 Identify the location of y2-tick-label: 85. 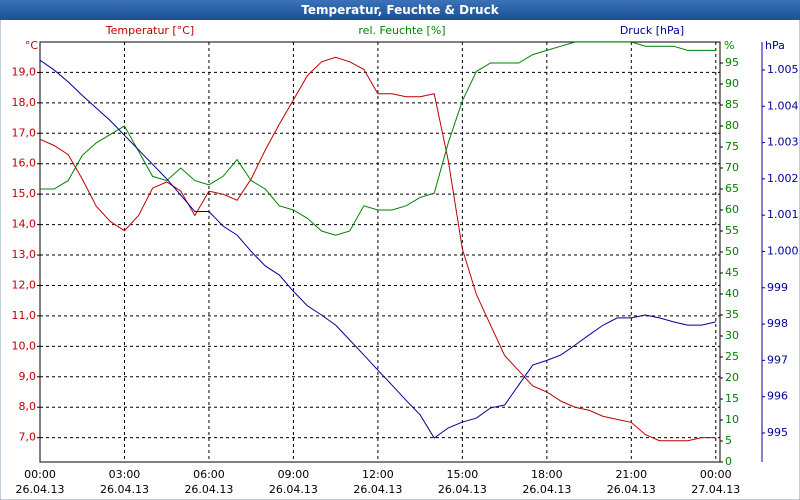
(732, 104).